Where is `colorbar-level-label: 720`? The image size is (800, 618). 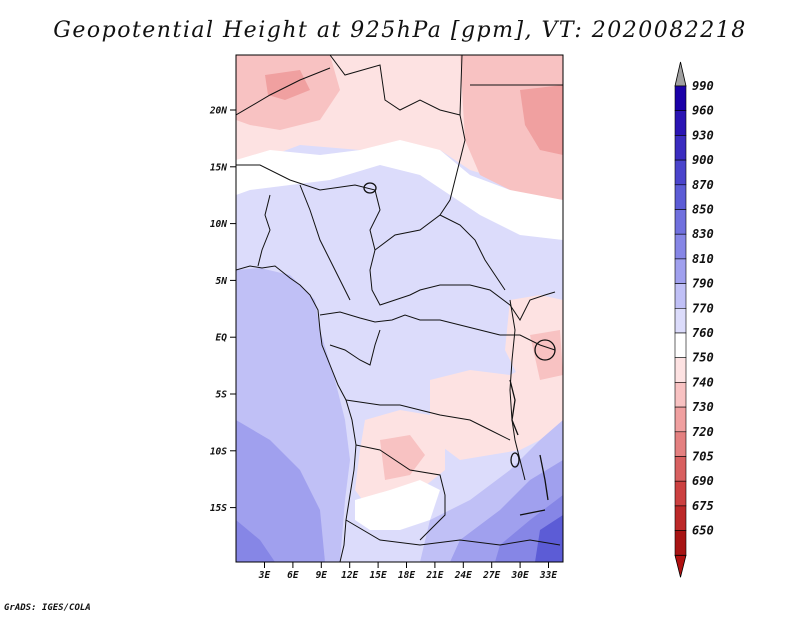
colorbar-level-label: 720 is located at coordinates (703, 432).